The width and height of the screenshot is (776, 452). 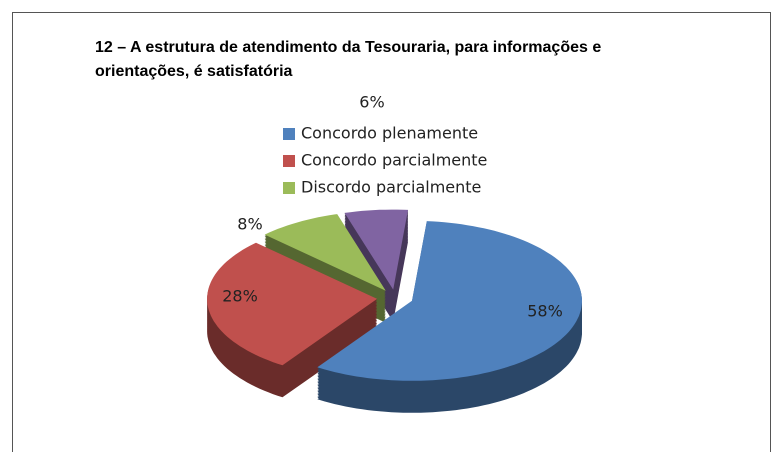 I want to click on legend-label: Concordo plenamente, so click(x=389, y=133).